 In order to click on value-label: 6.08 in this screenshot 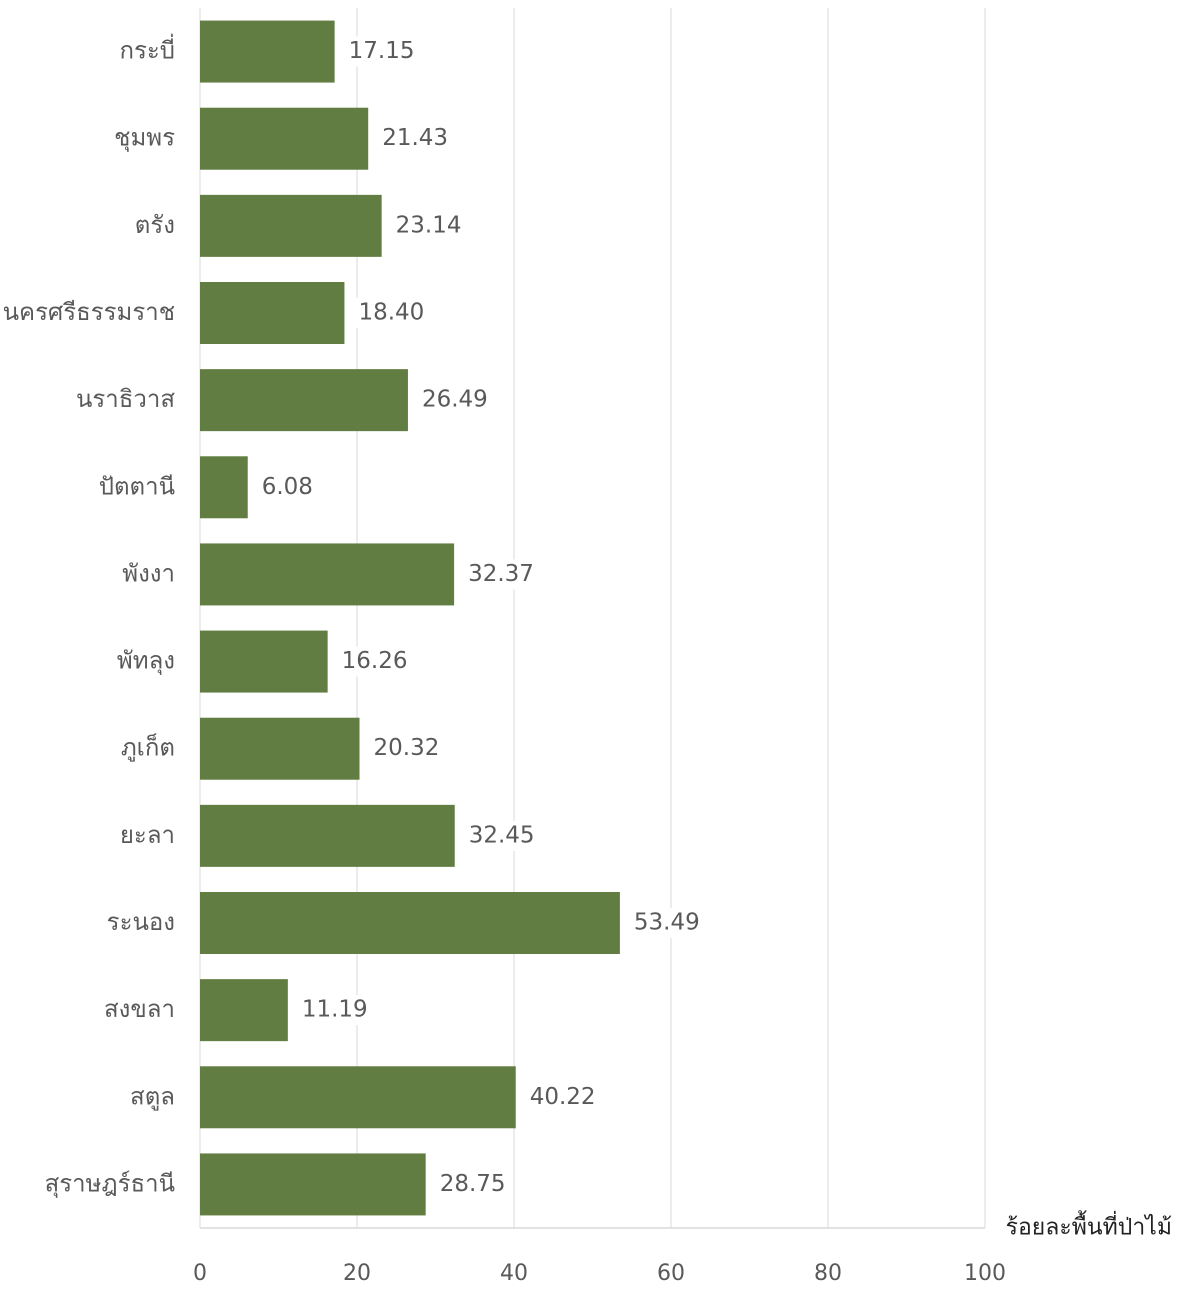, I will do `click(287, 487)`.